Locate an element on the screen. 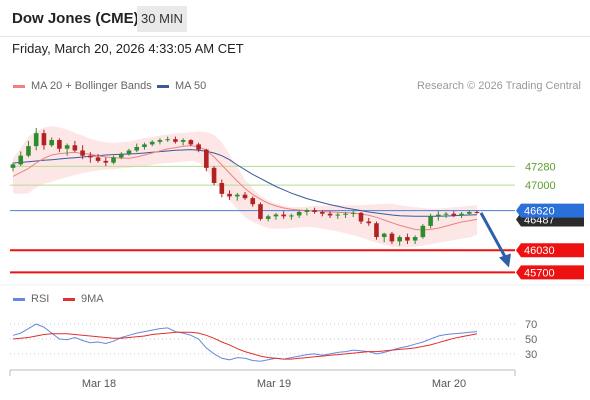  forecast-arrow-head is located at coordinates (505, 260).